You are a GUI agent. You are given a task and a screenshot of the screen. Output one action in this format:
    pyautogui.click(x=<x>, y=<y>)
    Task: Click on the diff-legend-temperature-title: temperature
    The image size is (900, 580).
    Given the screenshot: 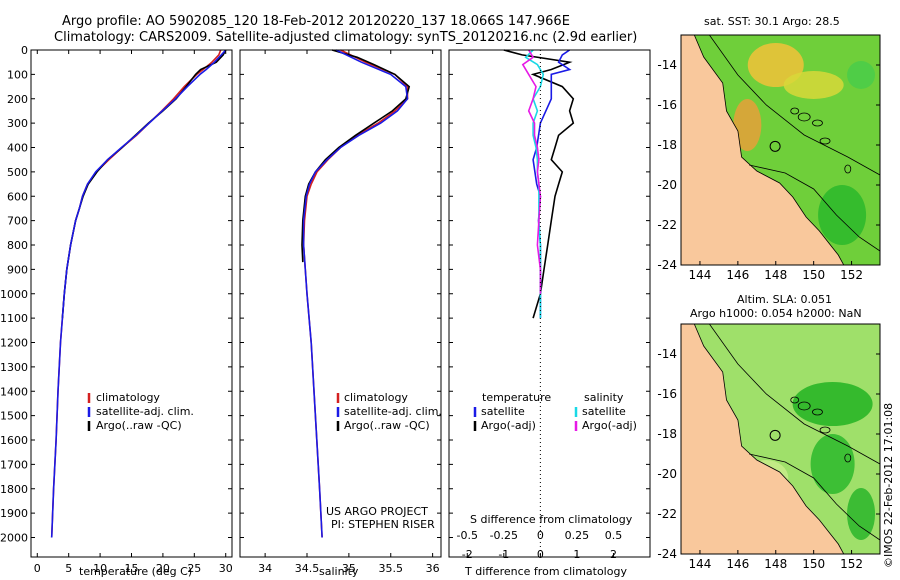 What is the action you would take?
    pyautogui.click(x=517, y=397)
    